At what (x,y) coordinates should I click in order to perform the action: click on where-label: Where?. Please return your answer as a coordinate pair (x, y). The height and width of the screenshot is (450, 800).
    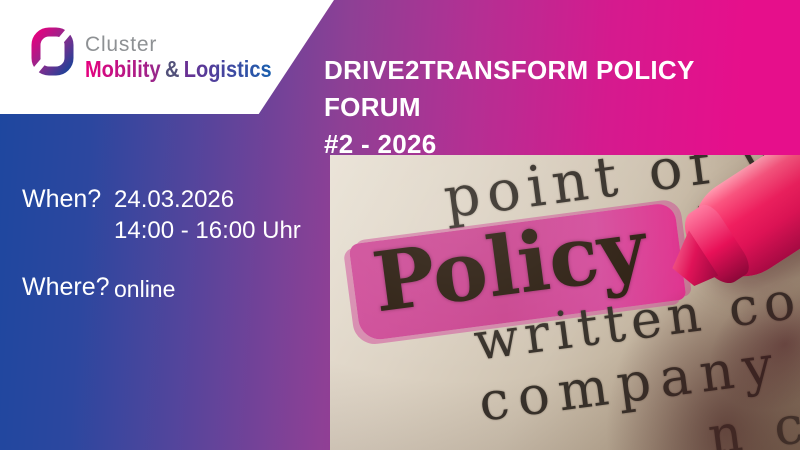
    Looking at the image, I should click on (66, 287).